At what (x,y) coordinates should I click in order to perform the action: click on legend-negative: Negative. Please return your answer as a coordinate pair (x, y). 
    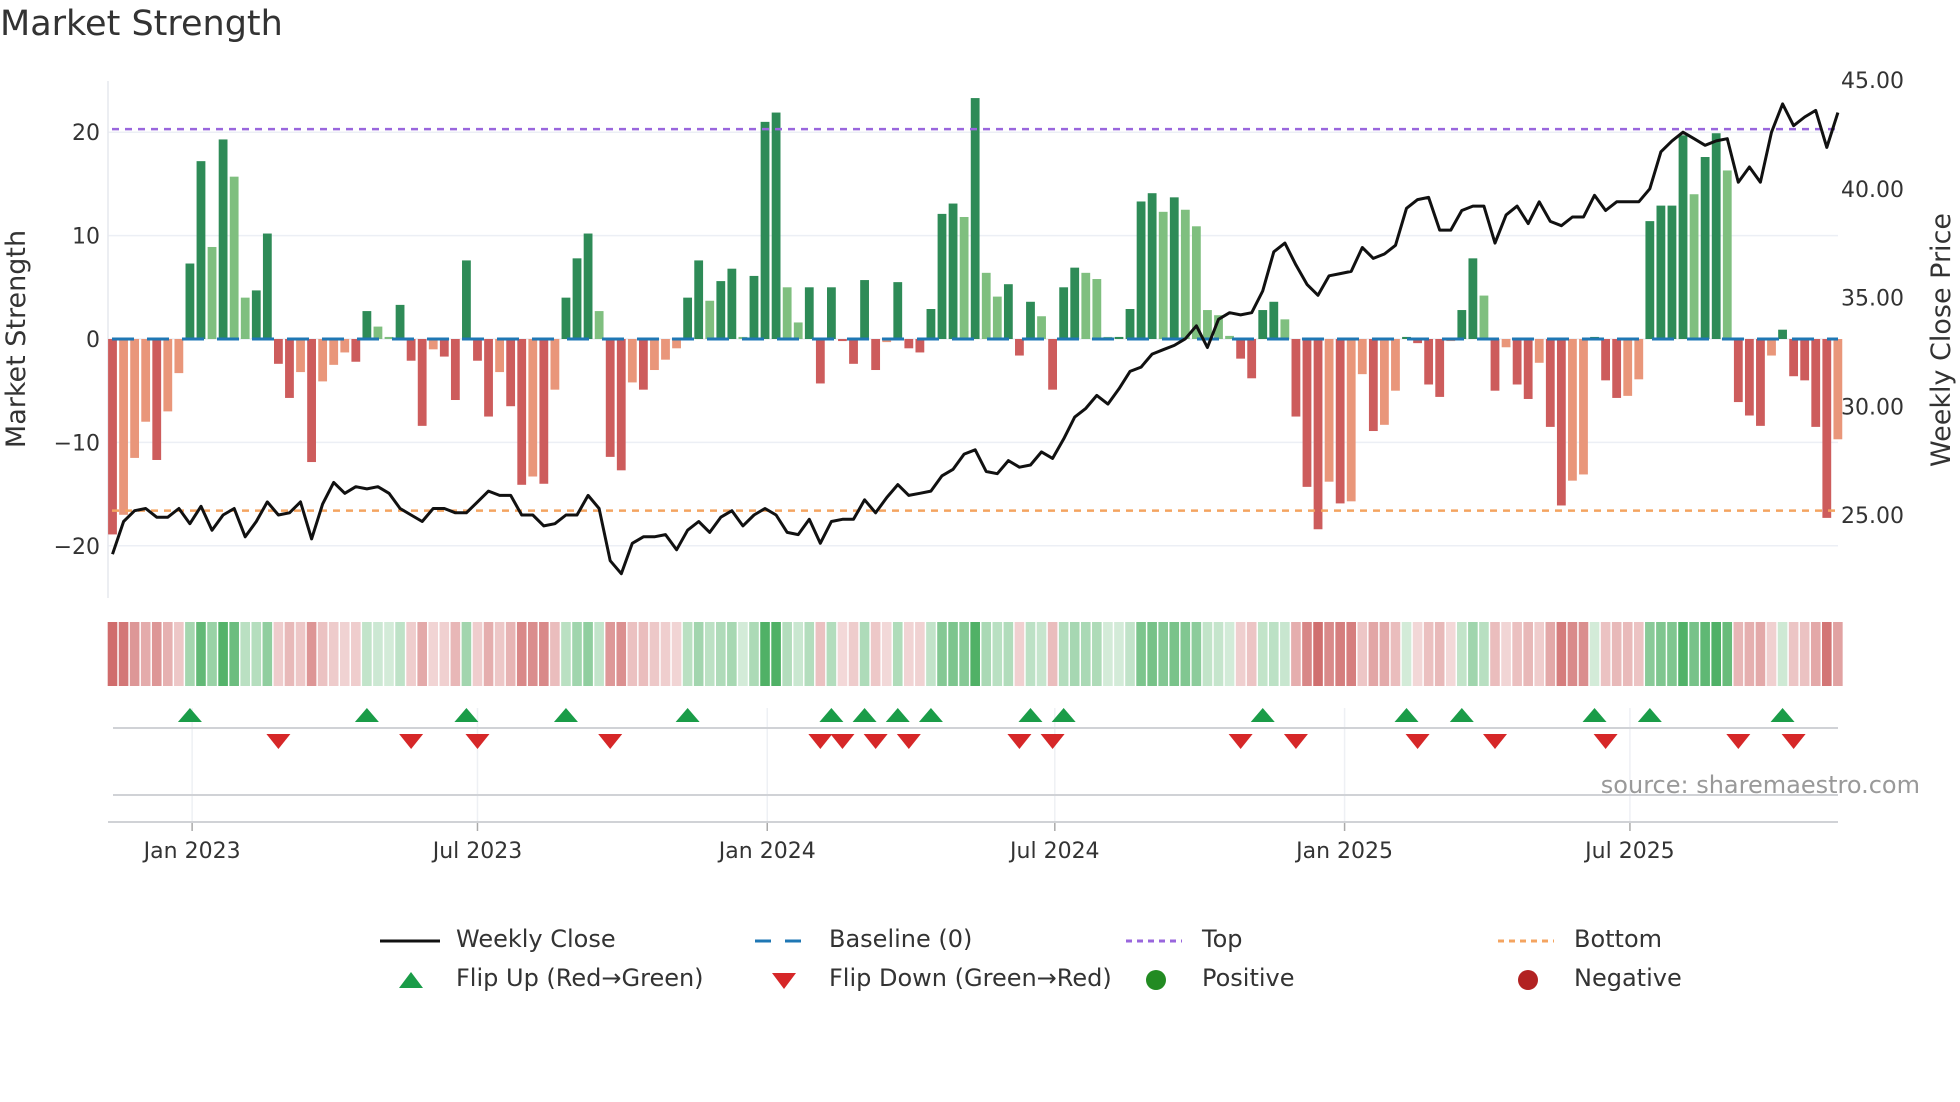
    Looking at the image, I should click on (1590, 978).